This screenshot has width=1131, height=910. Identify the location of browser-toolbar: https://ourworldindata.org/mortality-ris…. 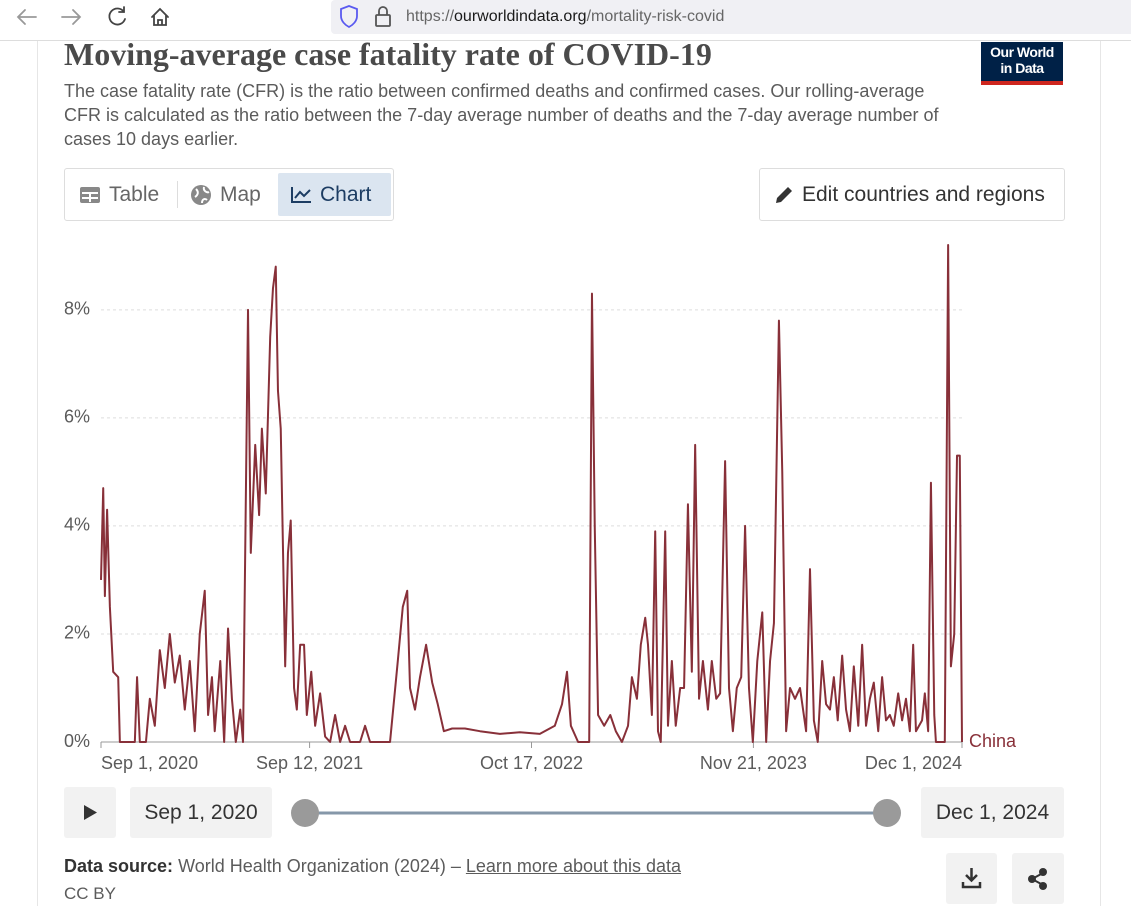
(565, 20).